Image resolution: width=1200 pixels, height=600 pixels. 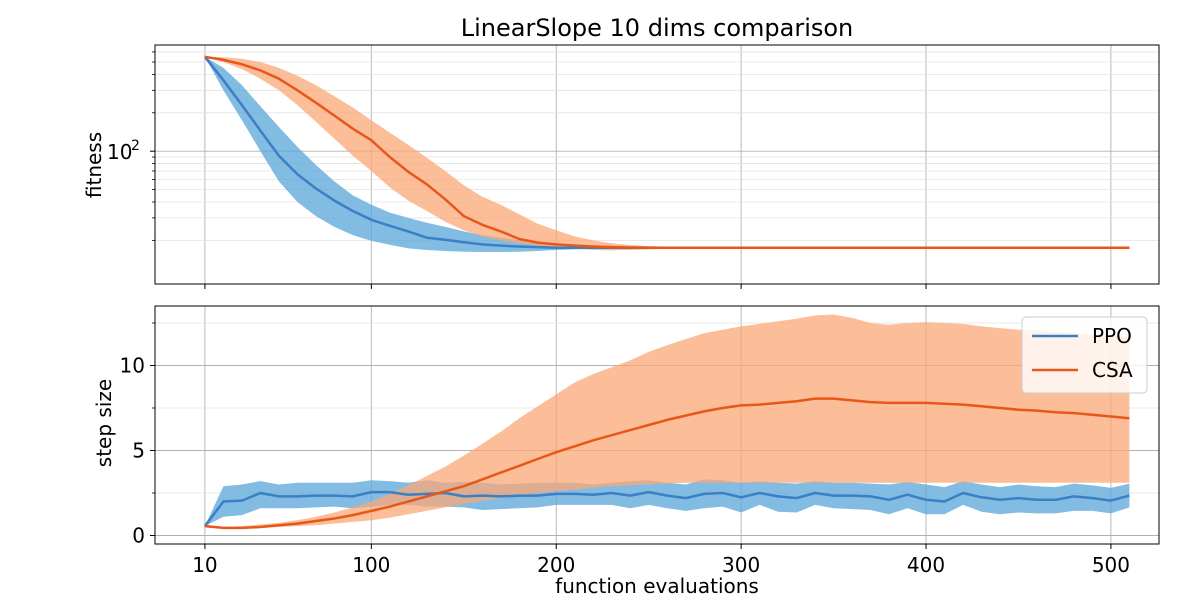 What do you see at coordinates (1112, 336) in the screenshot?
I see `legend-label-ppo: PPO` at bounding box center [1112, 336].